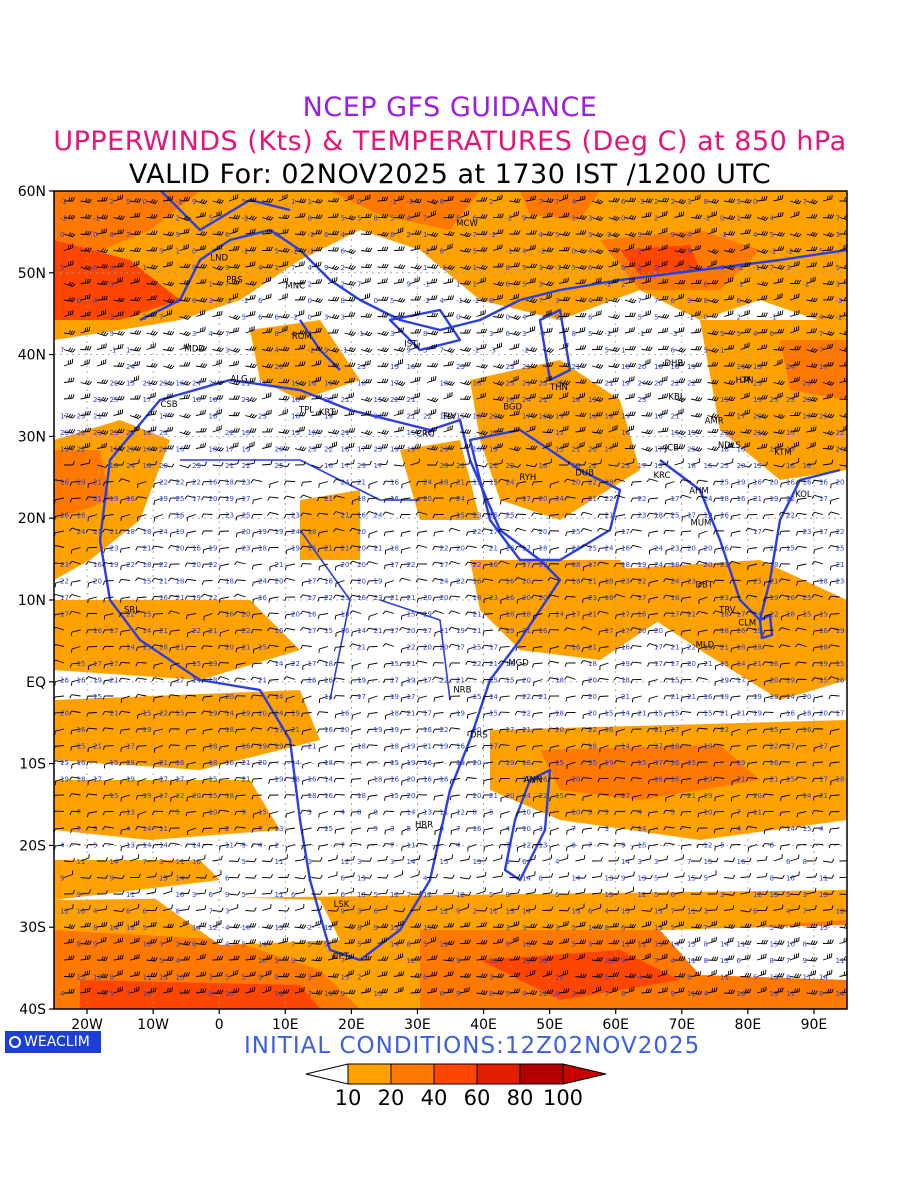  What do you see at coordinates (262, 961) in the screenshot?
I see `temperature-value: 10` at bounding box center [262, 961].